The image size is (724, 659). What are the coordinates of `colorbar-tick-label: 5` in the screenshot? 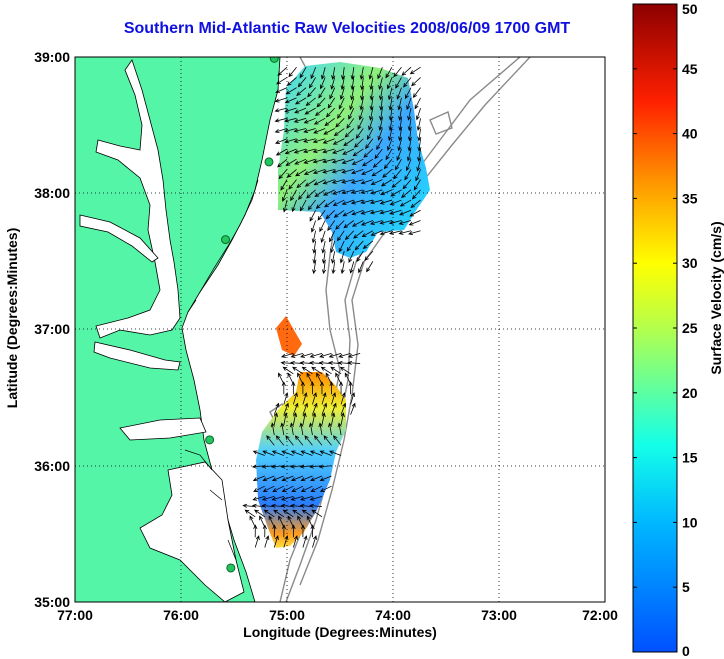 It's located at (686, 587).